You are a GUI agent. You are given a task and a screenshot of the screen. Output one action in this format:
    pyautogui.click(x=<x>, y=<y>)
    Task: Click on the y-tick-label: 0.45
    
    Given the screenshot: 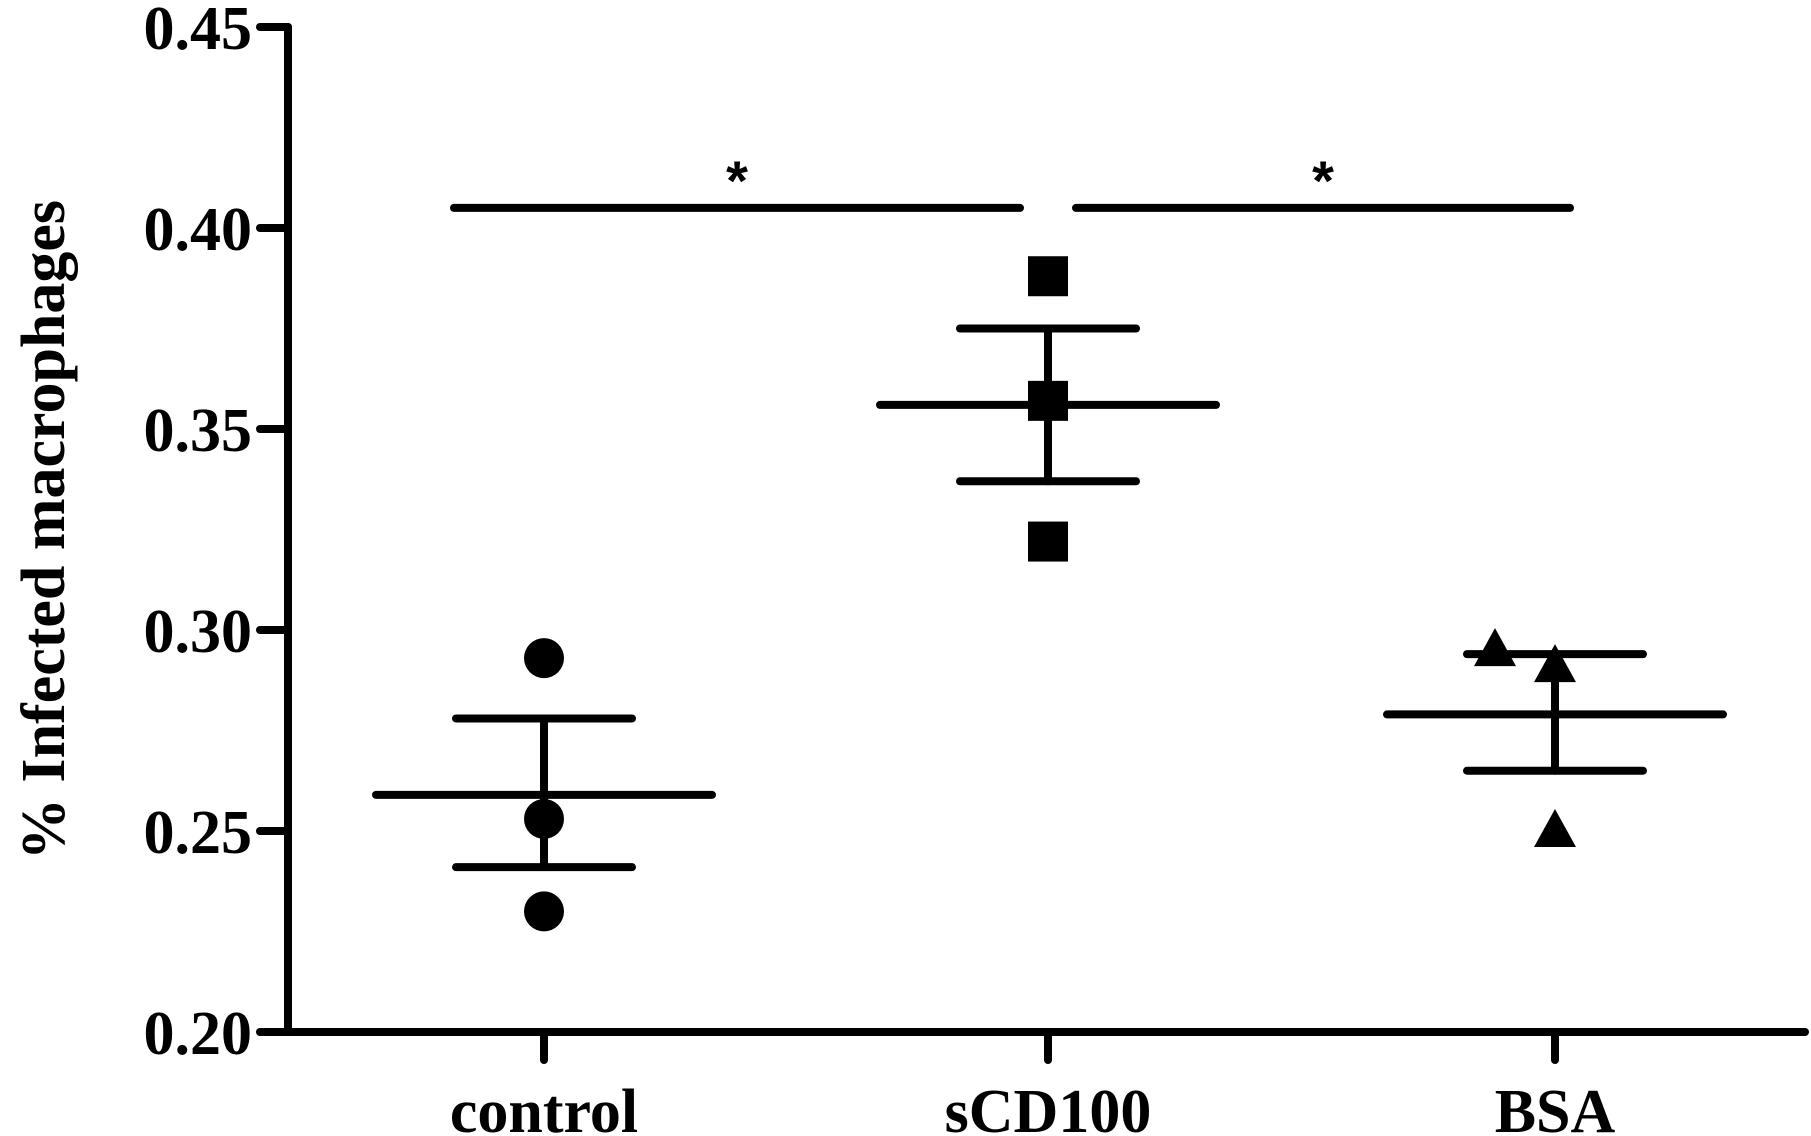 What is the action you would take?
    pyautogui.click(x=198, y=31)
    